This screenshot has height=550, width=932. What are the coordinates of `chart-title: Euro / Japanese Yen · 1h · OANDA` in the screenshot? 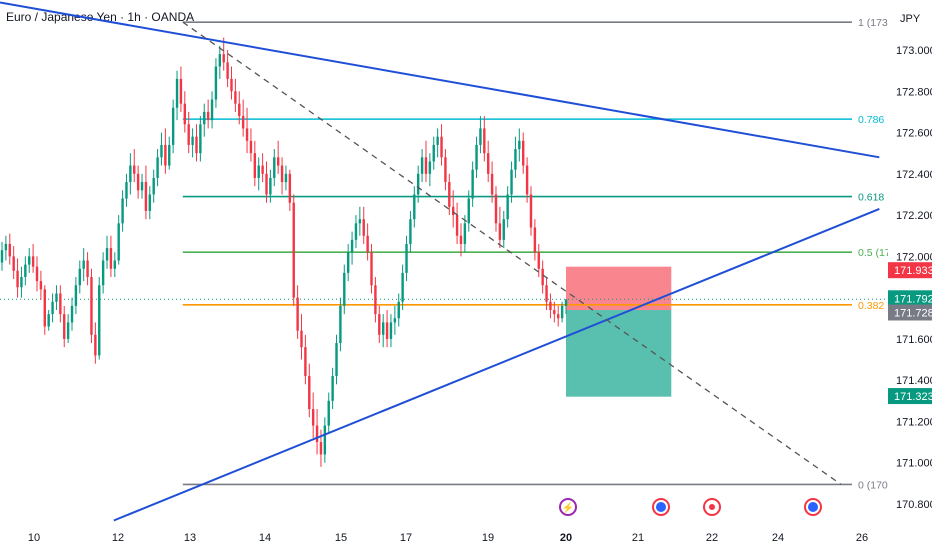 It's located at (100, 17).